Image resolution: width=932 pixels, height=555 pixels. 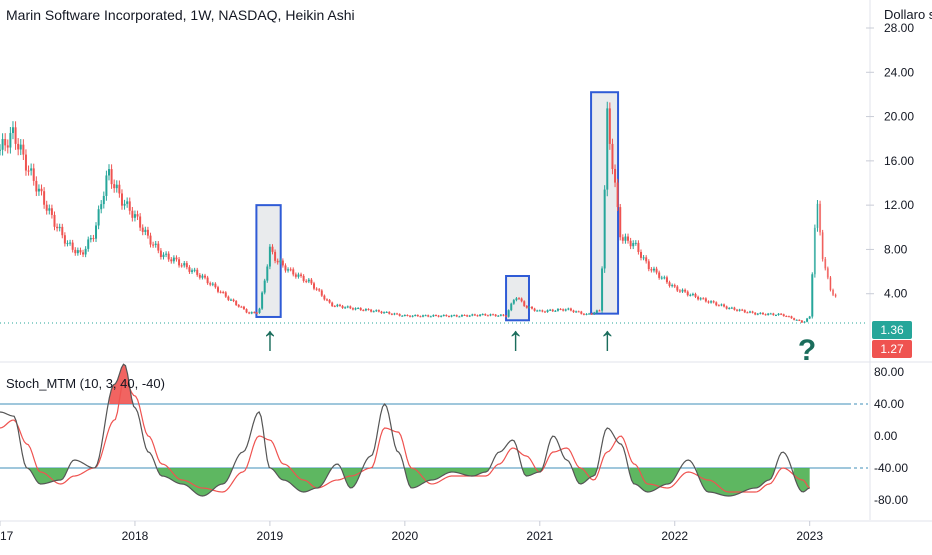 I want to click on indicator-tick-label: 0.00, so click(x=886, y=436).